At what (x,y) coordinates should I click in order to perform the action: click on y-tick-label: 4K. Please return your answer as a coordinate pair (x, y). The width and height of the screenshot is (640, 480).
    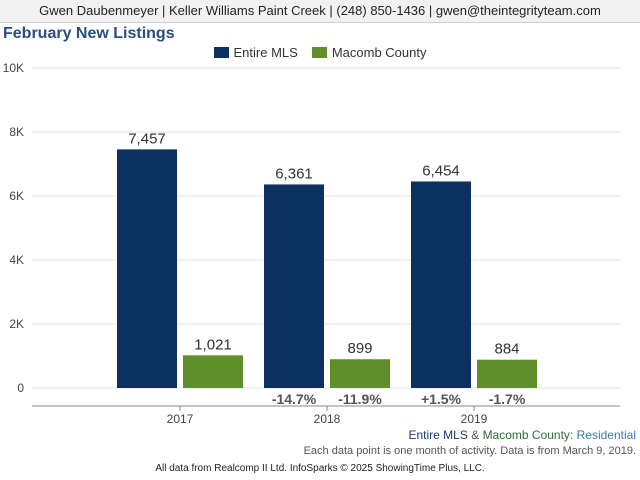
    Looking at the image, I should click on (16, 260).